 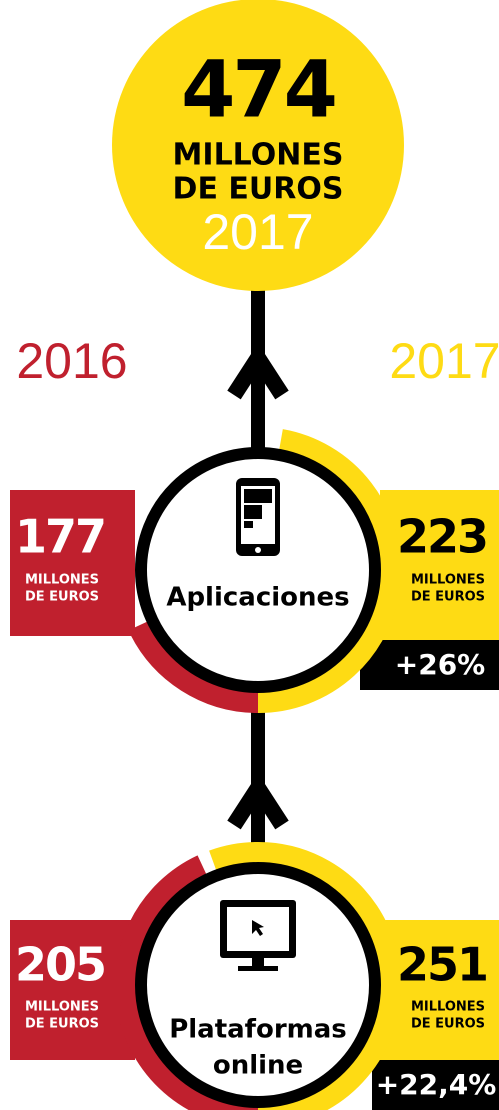 I want to click on left-value: 205, so click(x=60, y=965).